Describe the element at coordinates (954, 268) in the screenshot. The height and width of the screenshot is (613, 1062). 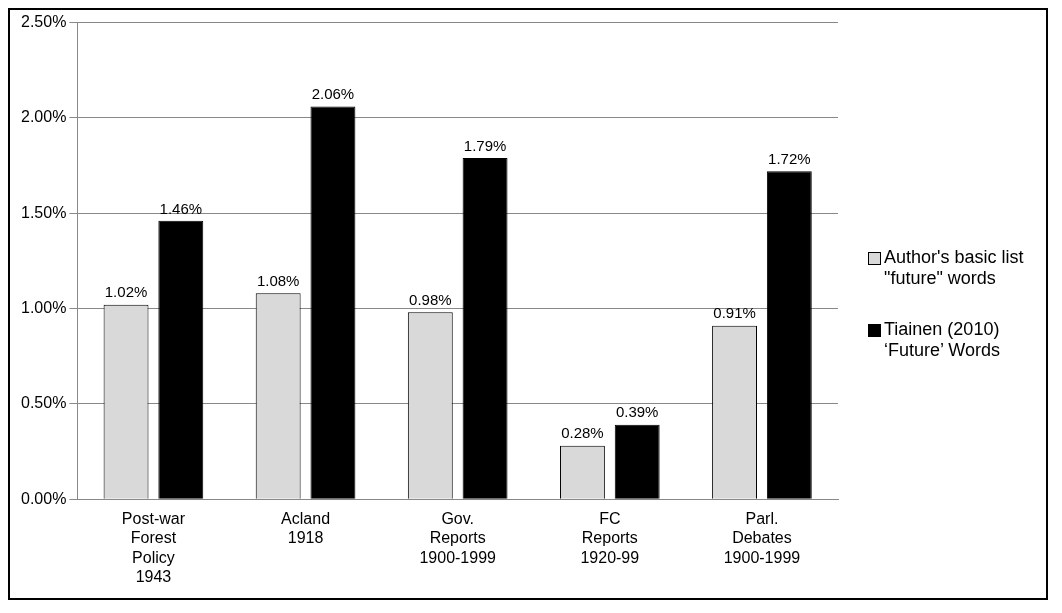
I see `legend-label: Author's basic list "future" words` at that location.